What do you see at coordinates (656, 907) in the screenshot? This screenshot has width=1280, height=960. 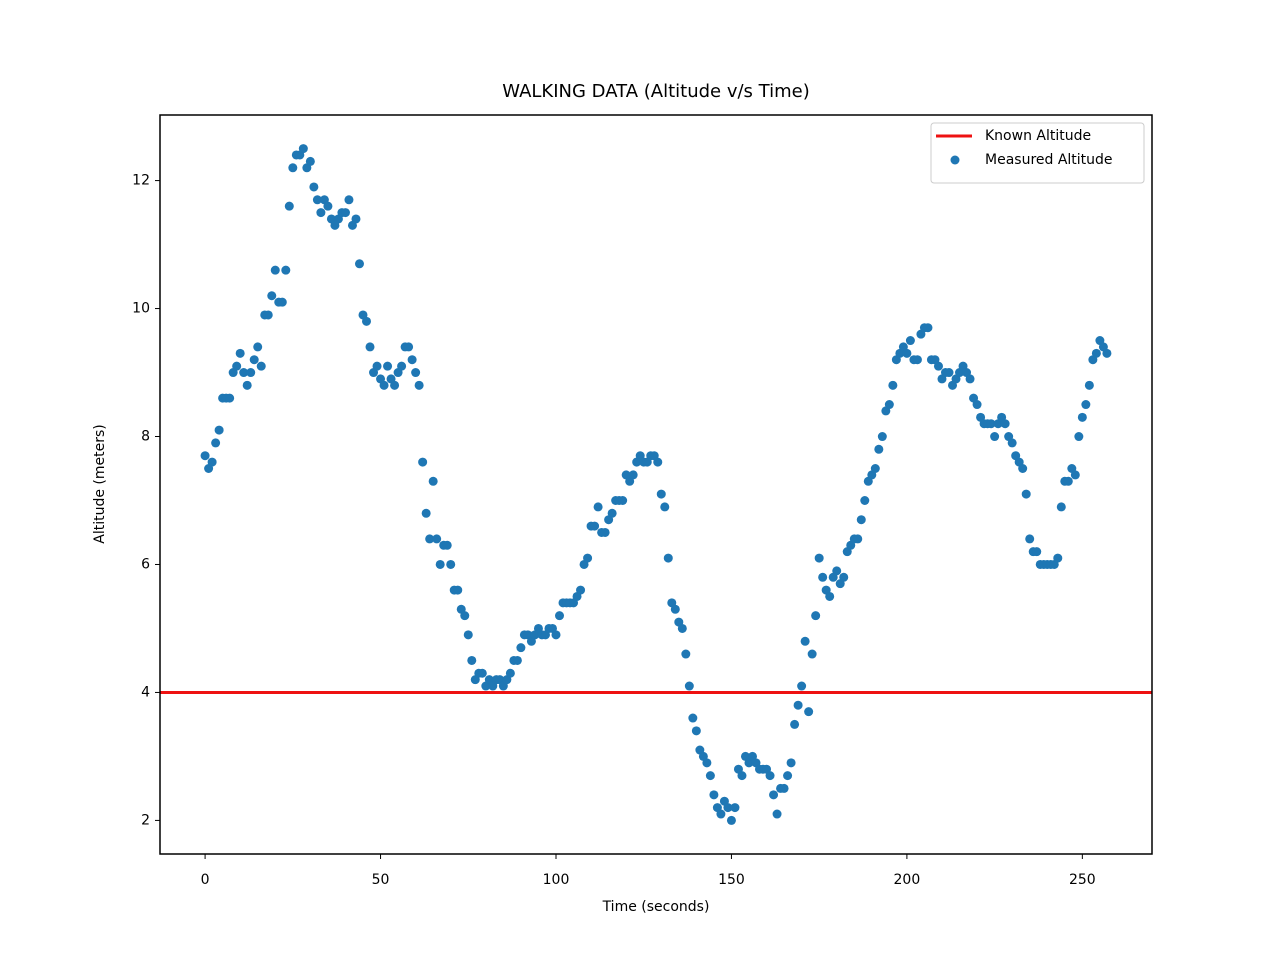 I see `x-axis-label: Time (seconds)` at bounding box center [656, 907].